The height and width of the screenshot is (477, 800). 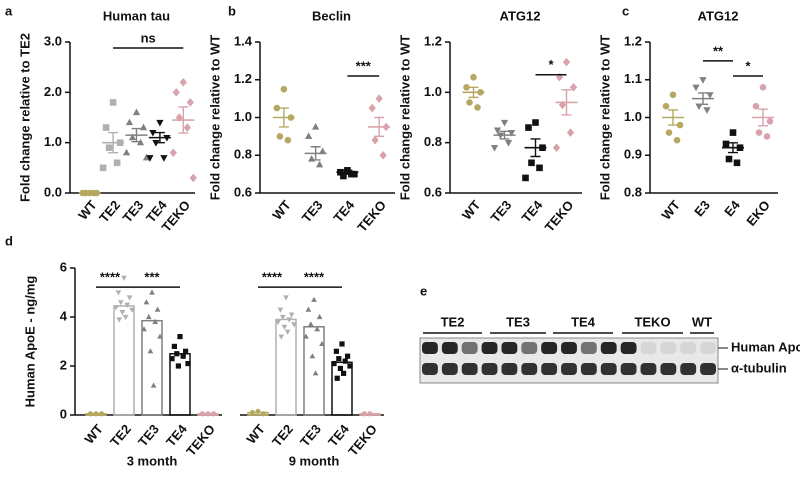 I want to click on significance-label: **, so click(x=718, y=50).